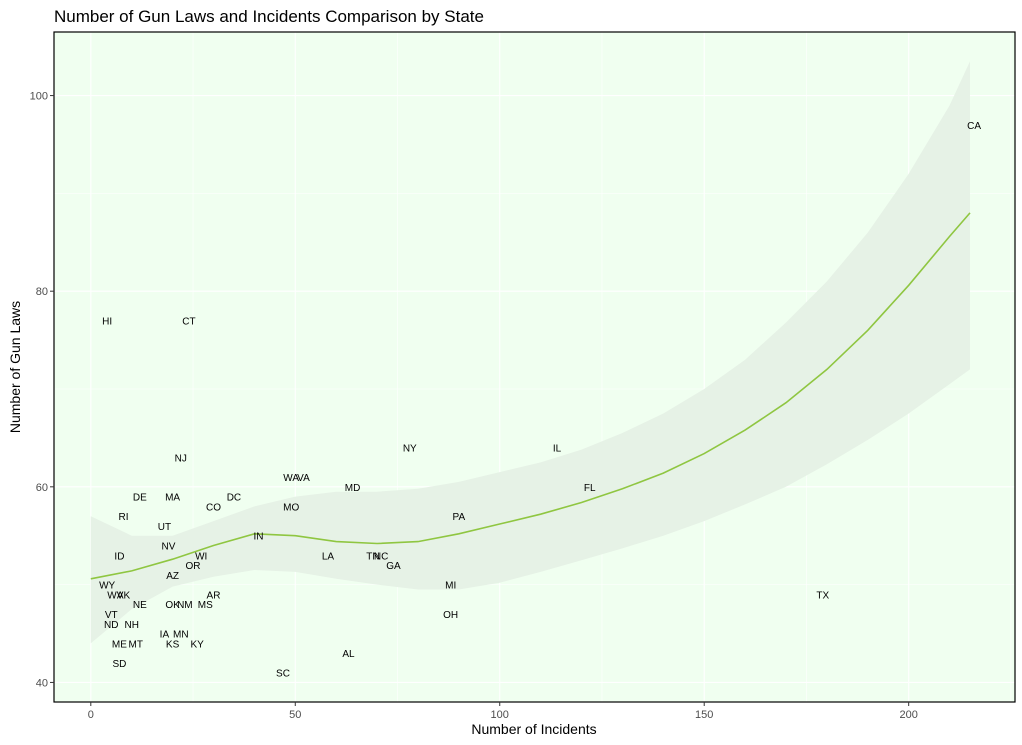 The width and height of the screenshot is (1022, 745). What do you see at coordinates (295, 715) in the screenshot?
I see `x-tick-label: 50` at bounding box center [295, 715].